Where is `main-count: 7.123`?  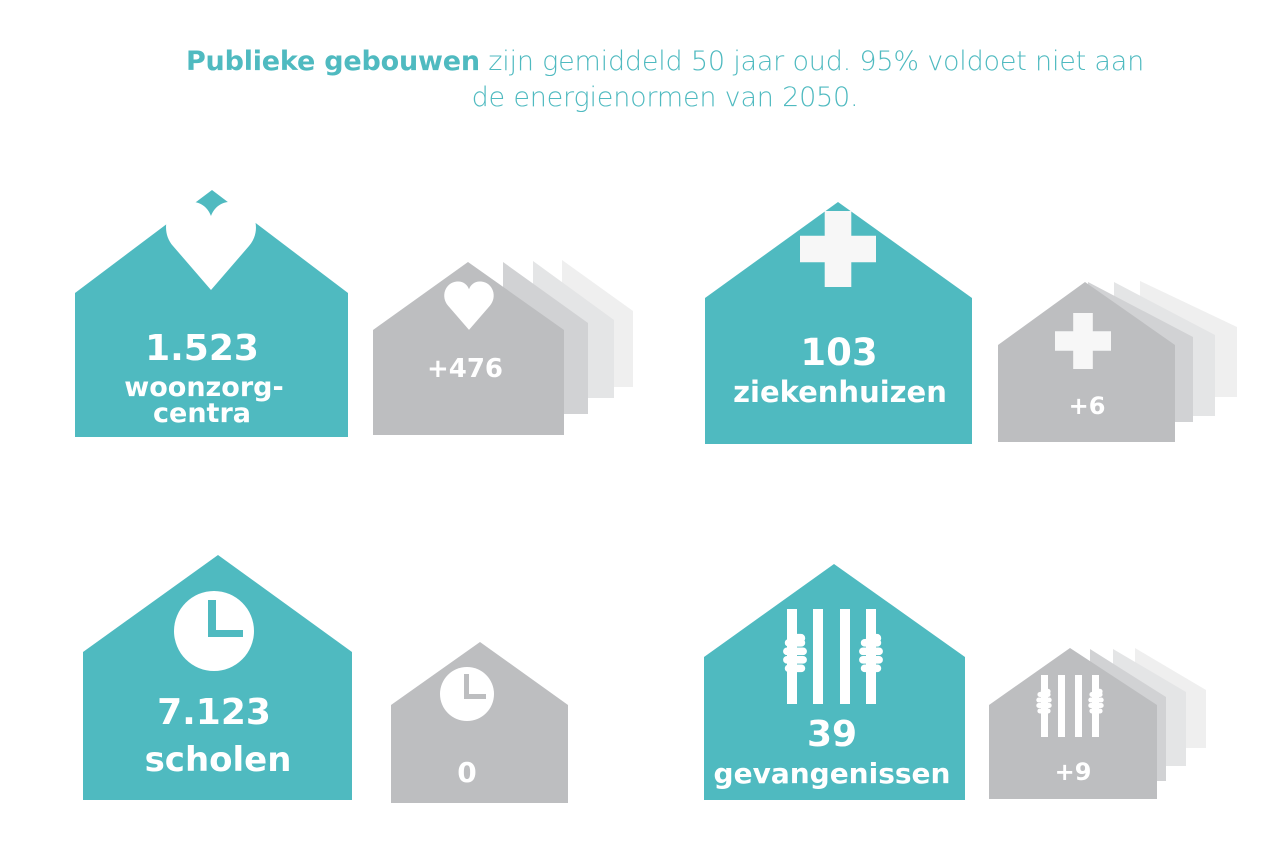 main-count: 7.123 is located at coordinates (214, 712).